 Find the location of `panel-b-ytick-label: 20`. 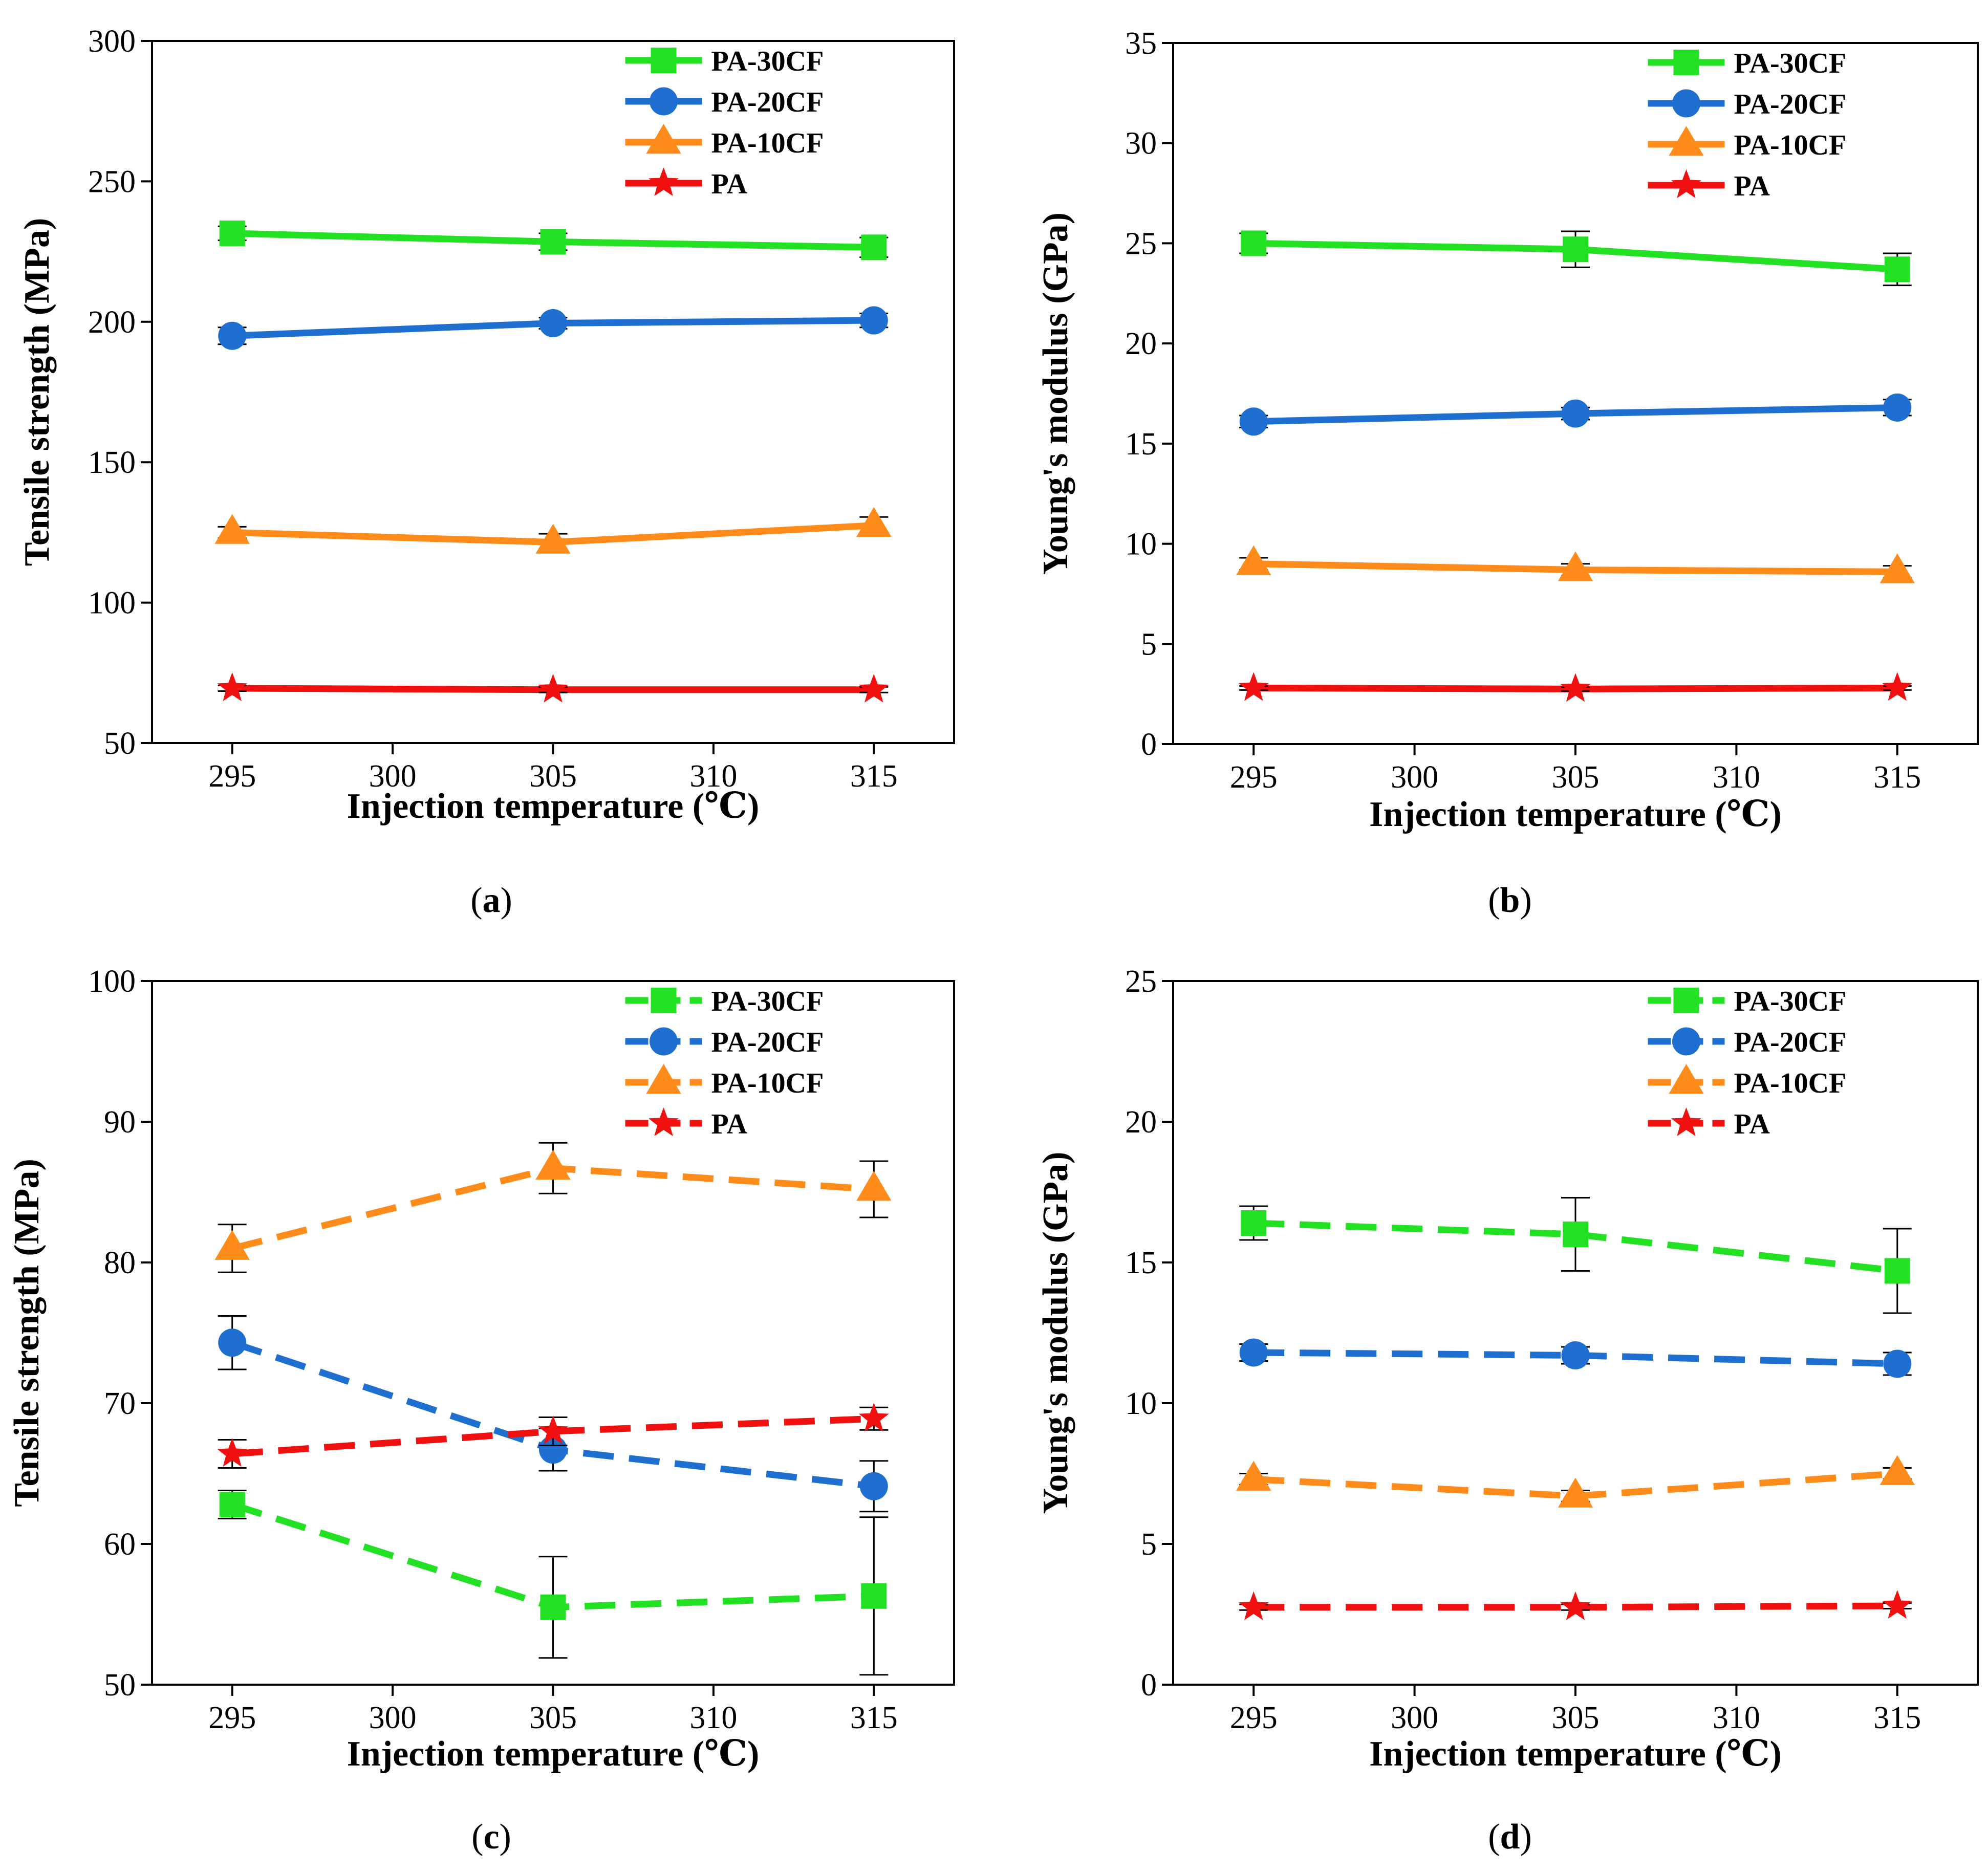

panel-b-ytick-label: 20 is located at coordinates (1141, 344).